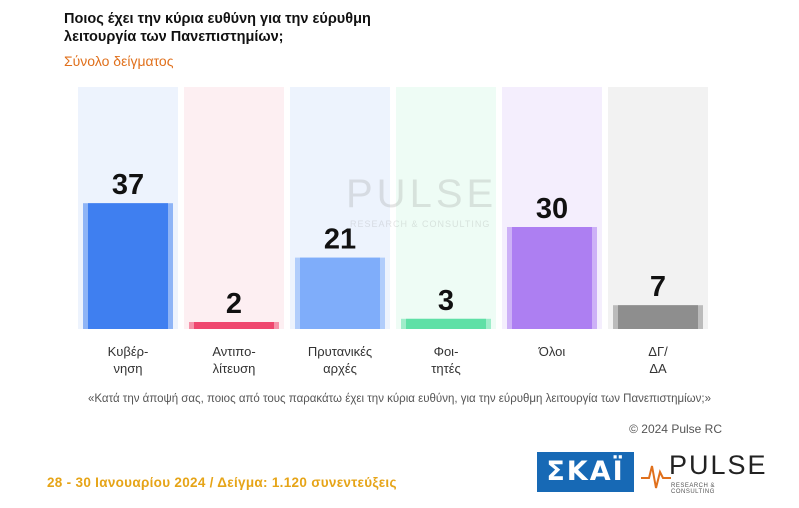  What do you see at coordinates (446, 301) in the screenshot?
I see `value-label-3: 3` at bounding box center [446, 301].